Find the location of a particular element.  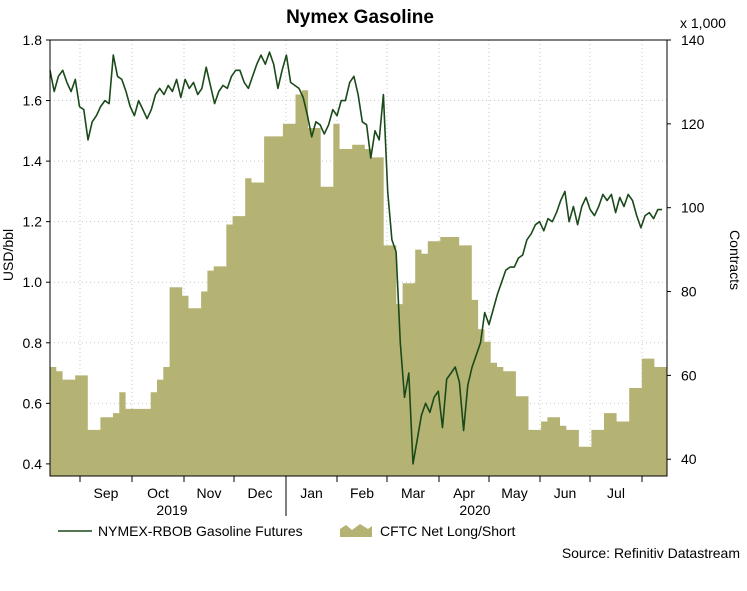

legend-entry-rbob: NYMEX-RBOB Gasoline Futures is located at coordinates (200, 531).